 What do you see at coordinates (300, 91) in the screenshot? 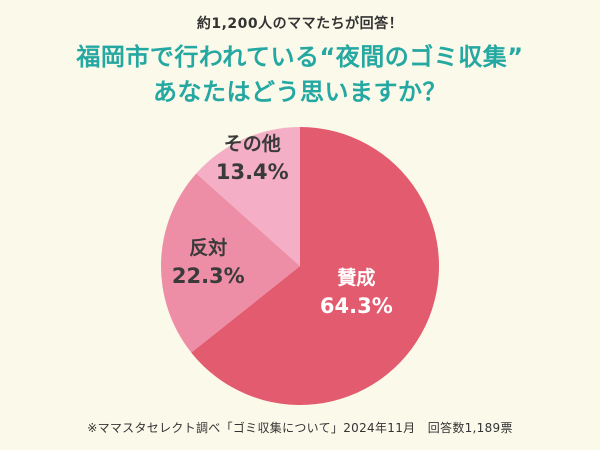
I see `title-line-2: あなたはどう思いますか？` at bounding box center [300, 91].